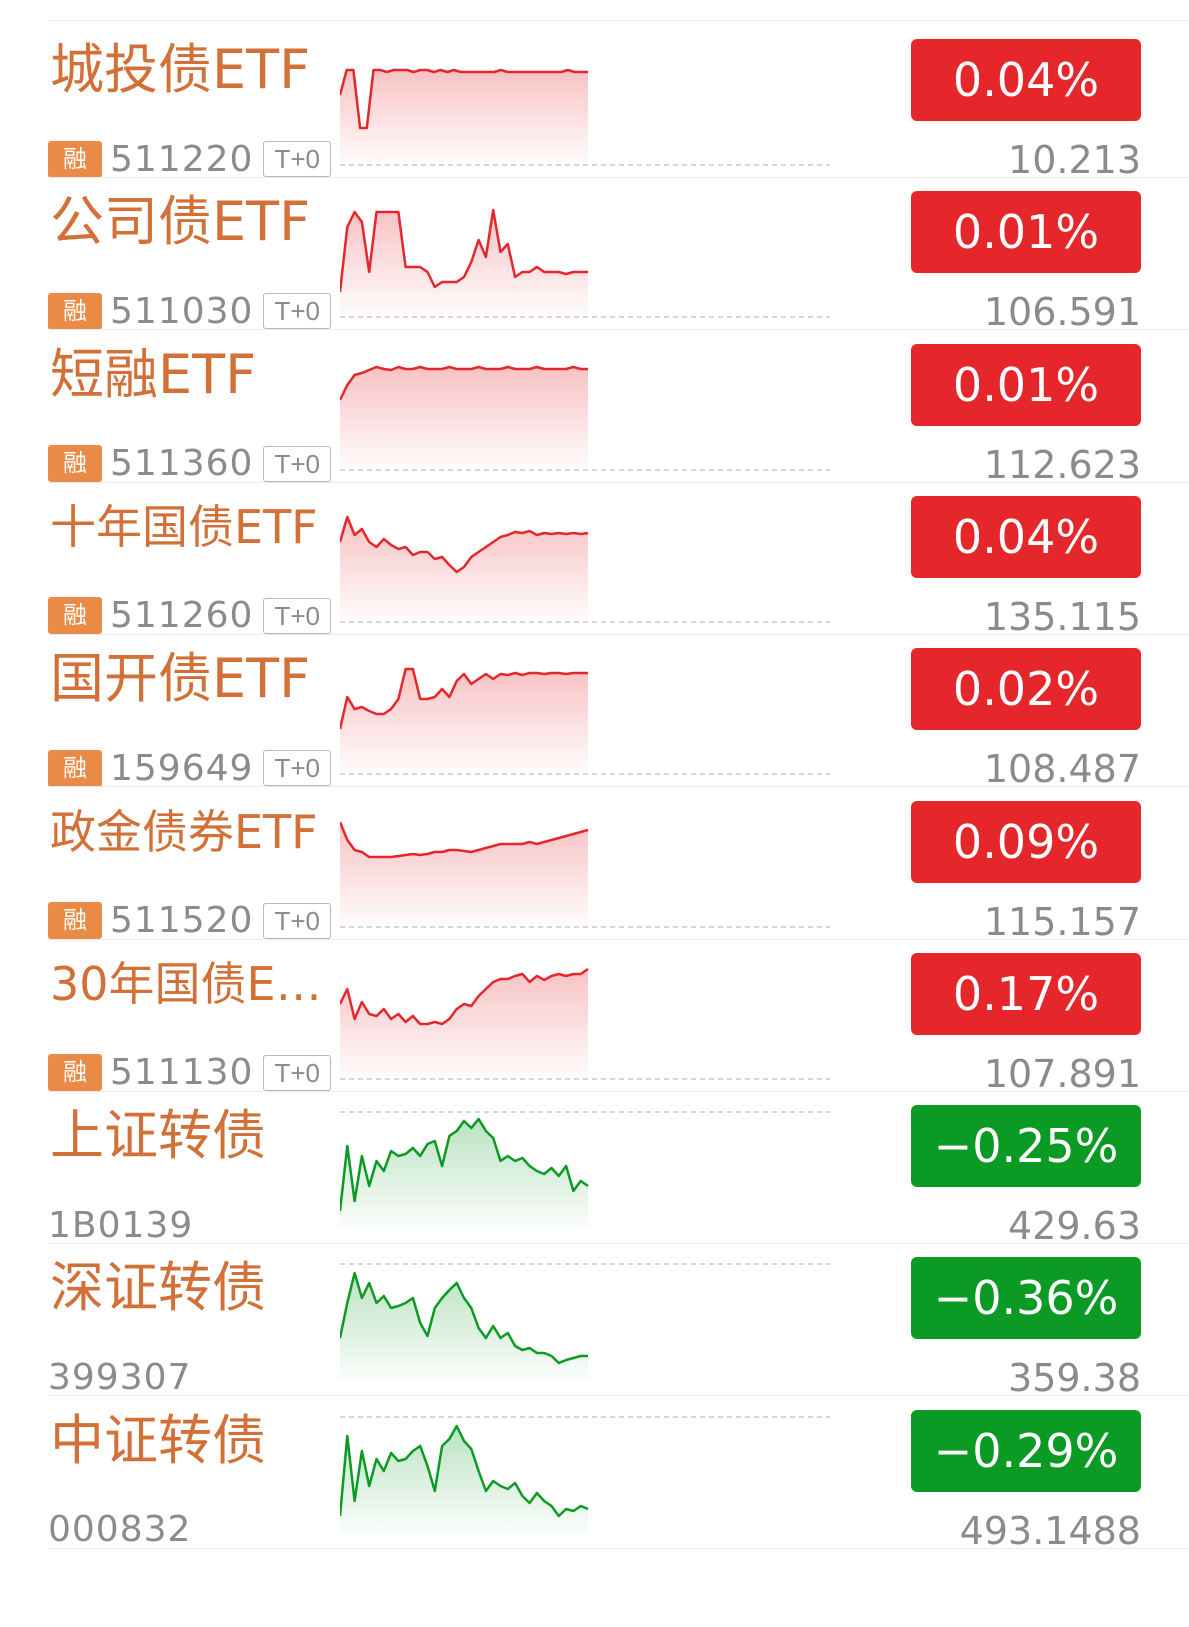  What do you see at coordinates (182, 1073) in the screenshot?
I see `security-code: 511130` at bounding box center [182, 1073].